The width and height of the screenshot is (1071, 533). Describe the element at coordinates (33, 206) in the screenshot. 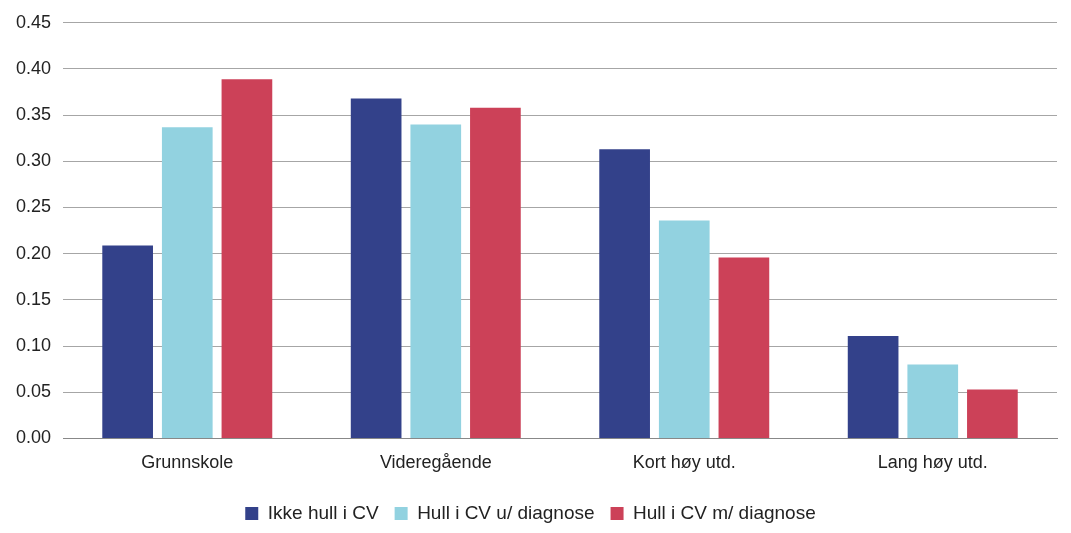

I see `y-tick-label: 0.25` at that location.